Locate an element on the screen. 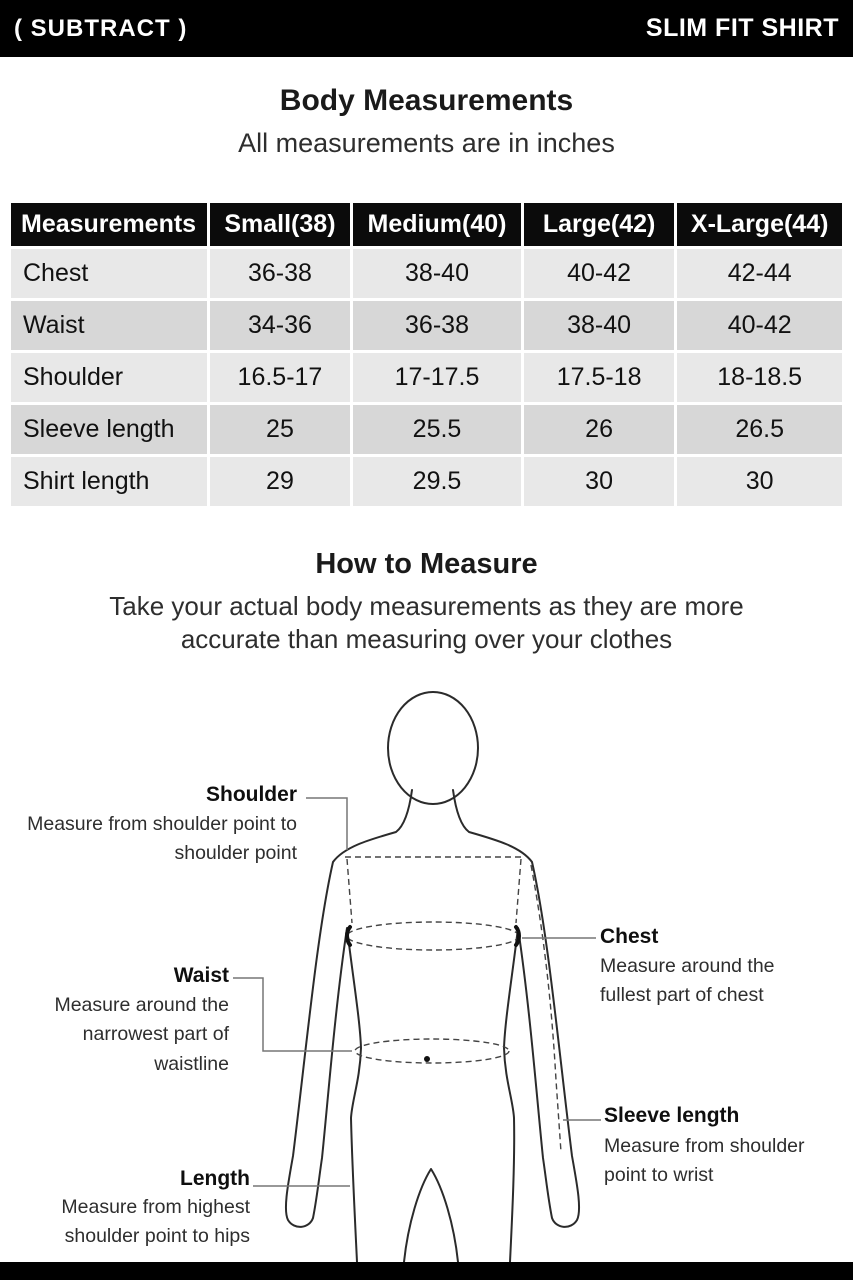 The height and width of the screenshot is (1280, 853). column-header-xlarge: X-Large(44) is located at coordinates (759, 224).